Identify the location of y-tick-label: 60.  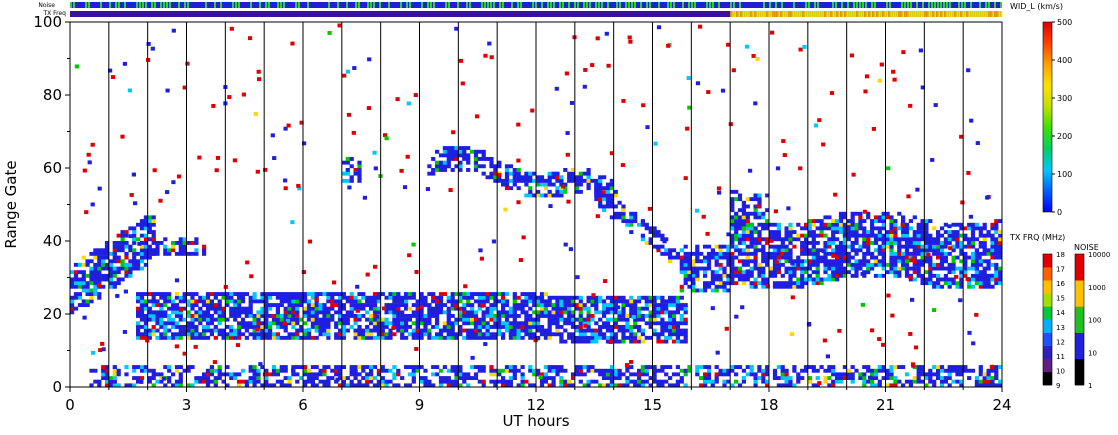
(52, 168).